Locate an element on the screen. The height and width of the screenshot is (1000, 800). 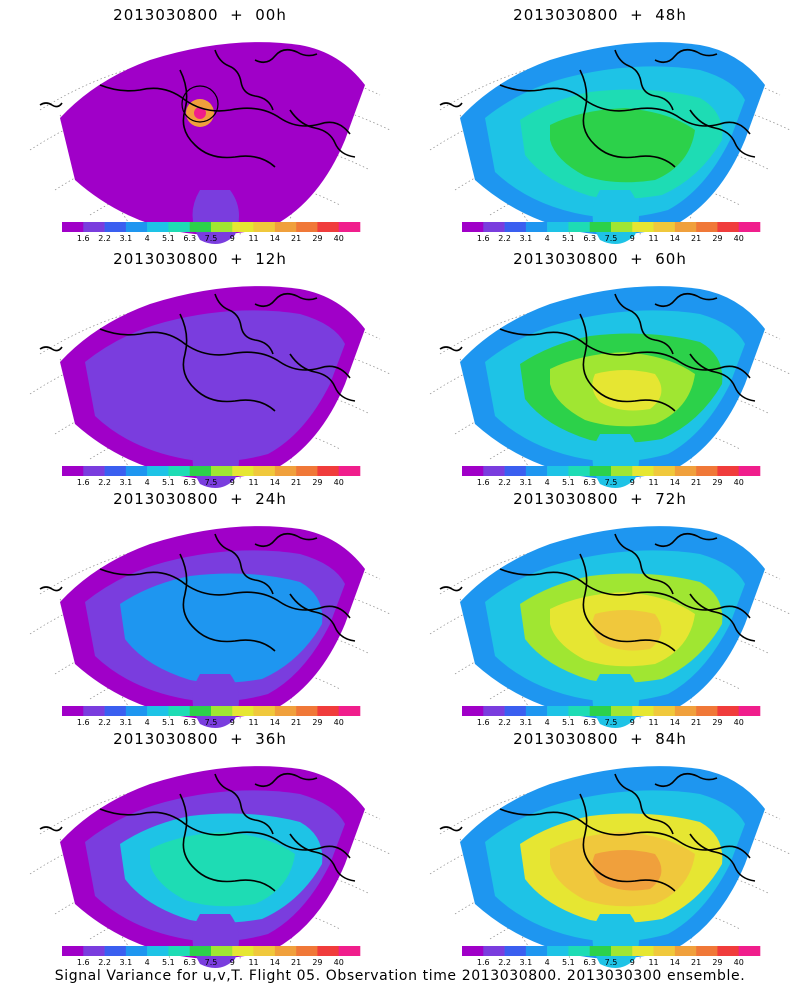
panel-title: 2013030800 + 36h is located at coordinates (200, 739).